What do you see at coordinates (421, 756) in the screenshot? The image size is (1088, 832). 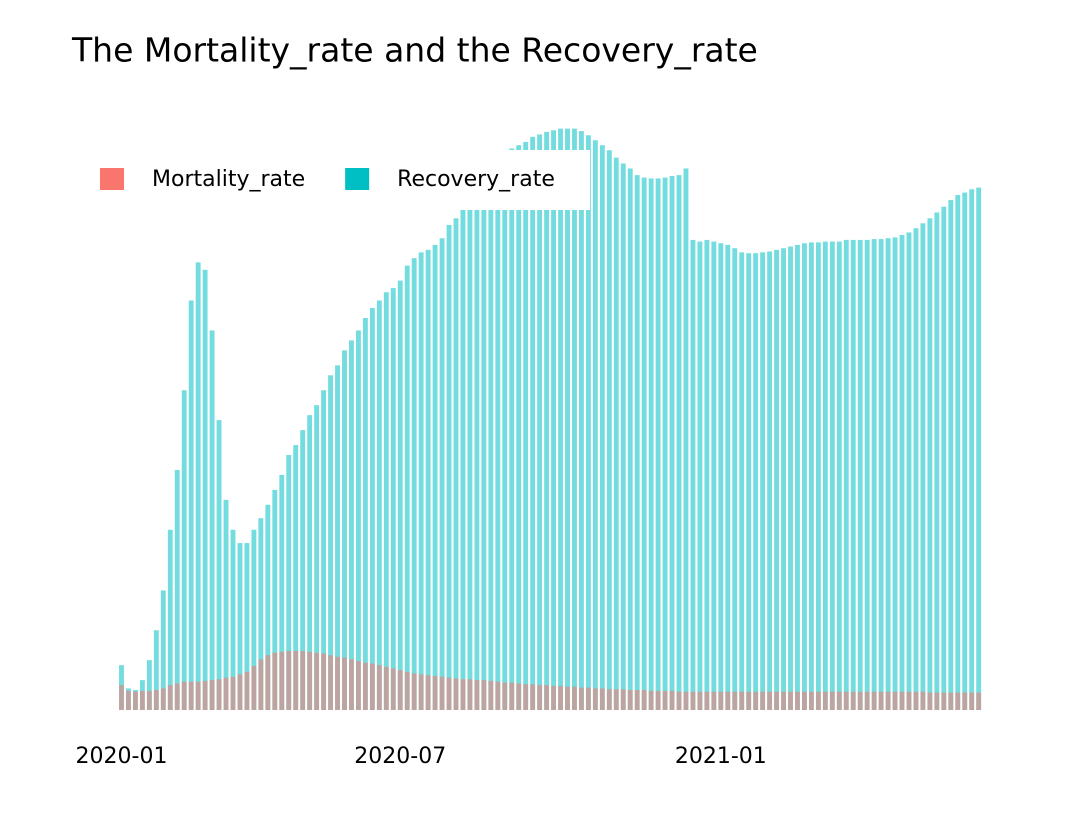 I see `x-axis: 2020-01 2020-07 2021-01` at bounding box center [421, 756].